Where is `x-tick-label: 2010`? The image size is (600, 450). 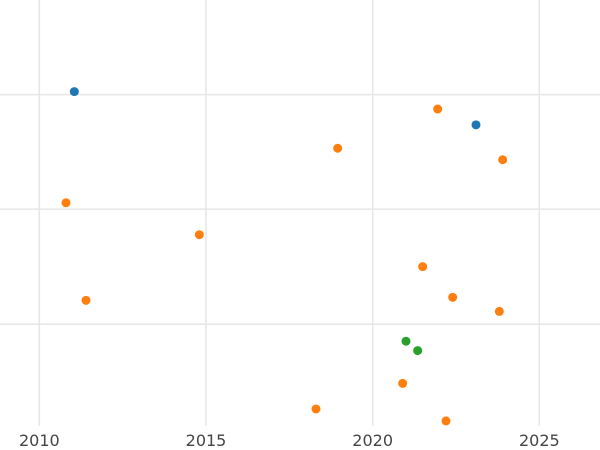 x-tick-label: 2010 is located at coordinates (39, 440).